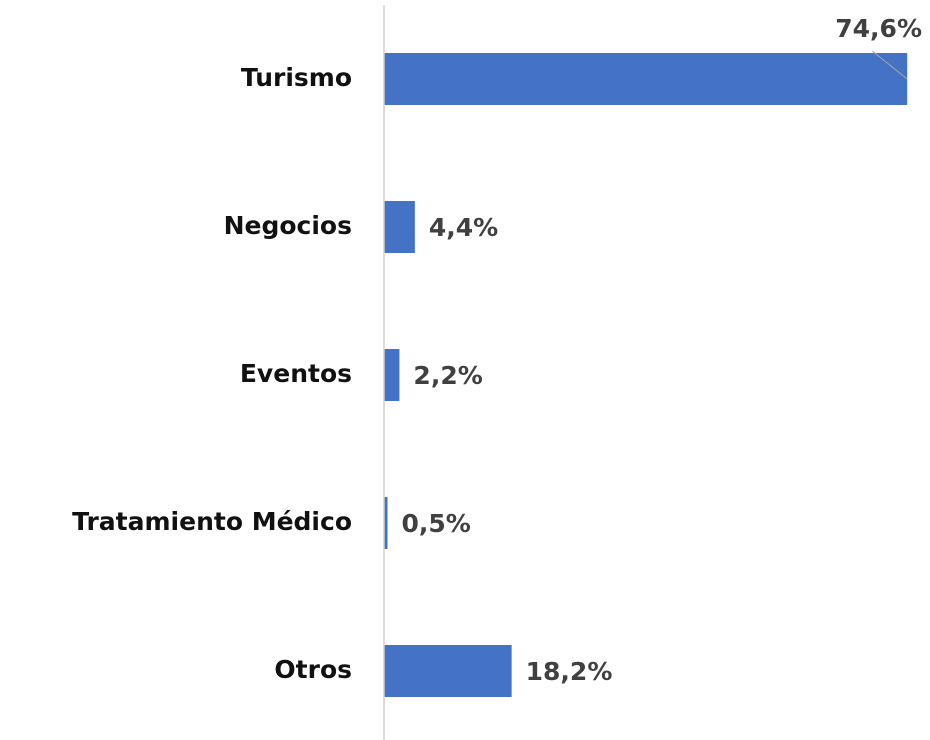 The image size is (930, 740). I want to click on category-label: Tratamiento Médico, so click(212, 521).